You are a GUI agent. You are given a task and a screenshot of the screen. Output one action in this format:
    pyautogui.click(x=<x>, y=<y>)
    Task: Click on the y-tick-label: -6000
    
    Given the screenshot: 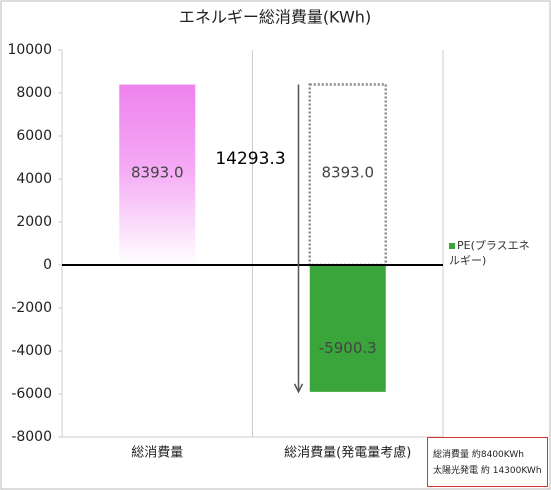 What is the action you would take?
    pyautogui.click(x=31, y=394)
    